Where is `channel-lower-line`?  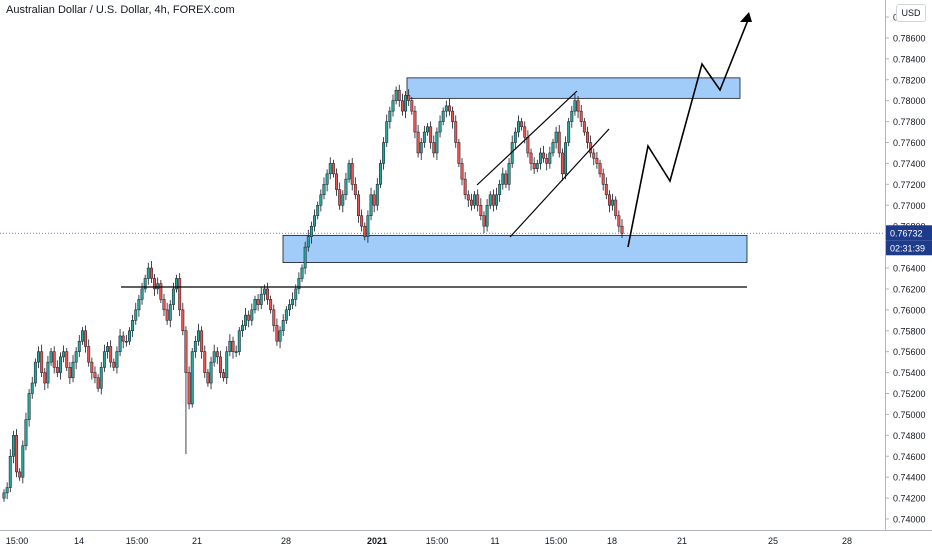 channel-lower-line is located at coordinates (559, 183).